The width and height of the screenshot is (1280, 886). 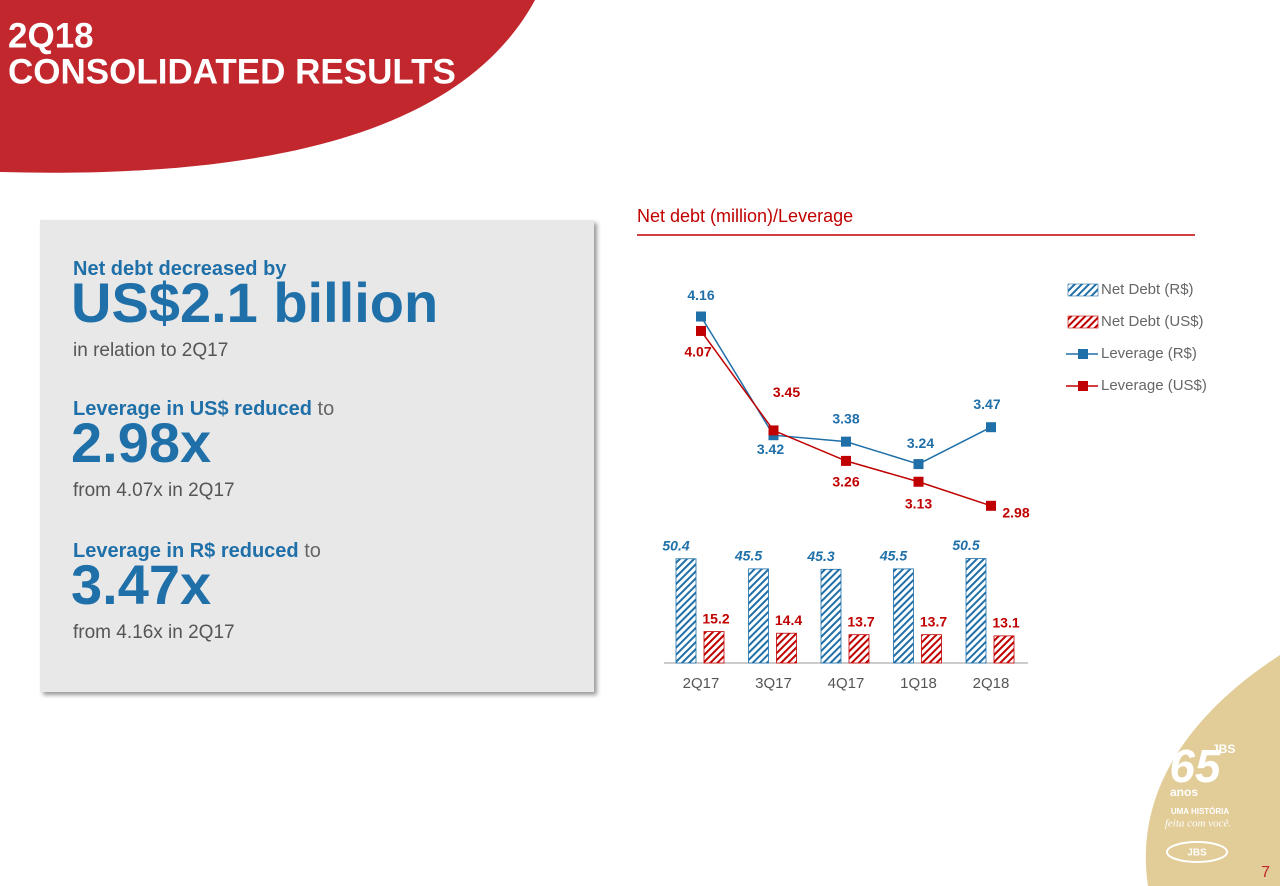 I want to click on legend-label: Net Debt (R$), so click(x=1147, y=289).